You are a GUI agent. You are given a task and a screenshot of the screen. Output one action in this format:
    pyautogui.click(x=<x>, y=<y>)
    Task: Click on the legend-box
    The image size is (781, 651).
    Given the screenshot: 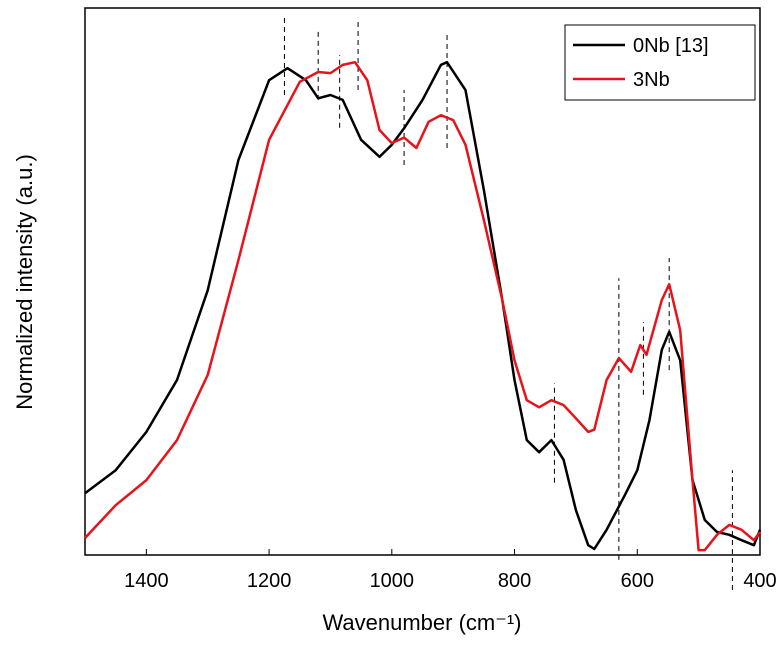 What is the action you would take?
    pyautogui.click(x=660, y=62)
    